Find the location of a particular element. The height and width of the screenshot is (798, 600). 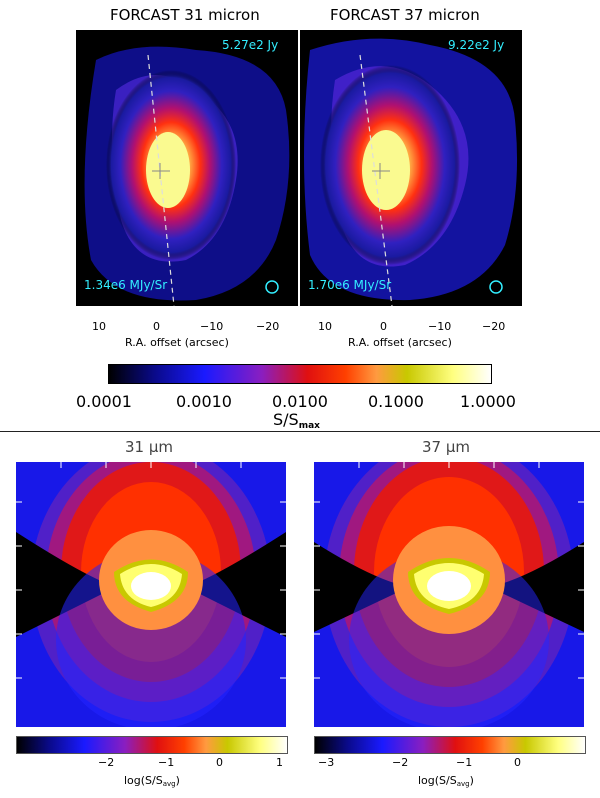

xtick-right-m10: −10 is located at coordinates (440, 326).